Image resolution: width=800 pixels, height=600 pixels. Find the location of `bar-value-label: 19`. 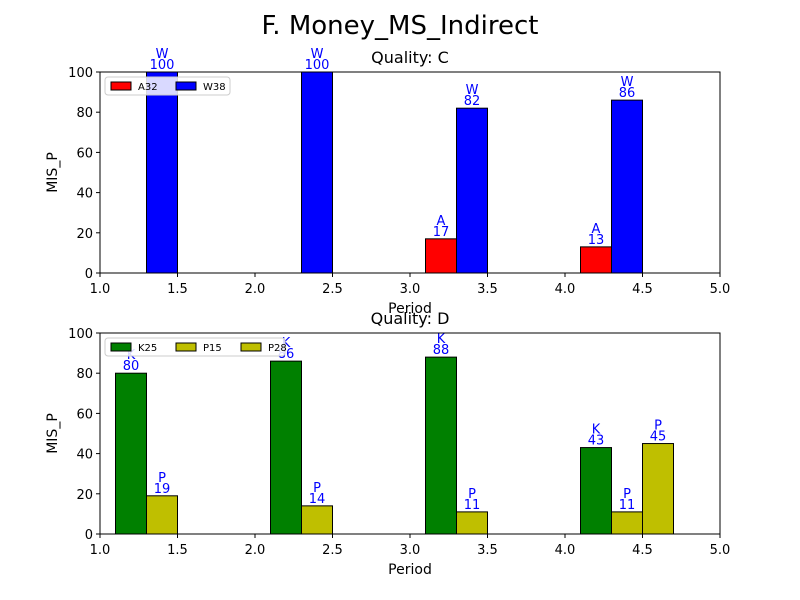

bar-value-label: 19 is located at coordinates (162, 489).